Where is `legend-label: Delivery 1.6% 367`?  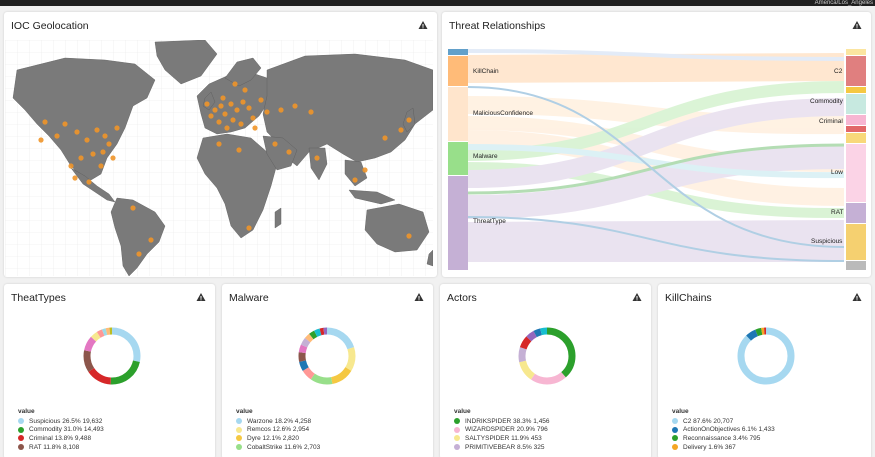 legend-label: Delivery 1.6% 367 is located at coordinates (709, 447).